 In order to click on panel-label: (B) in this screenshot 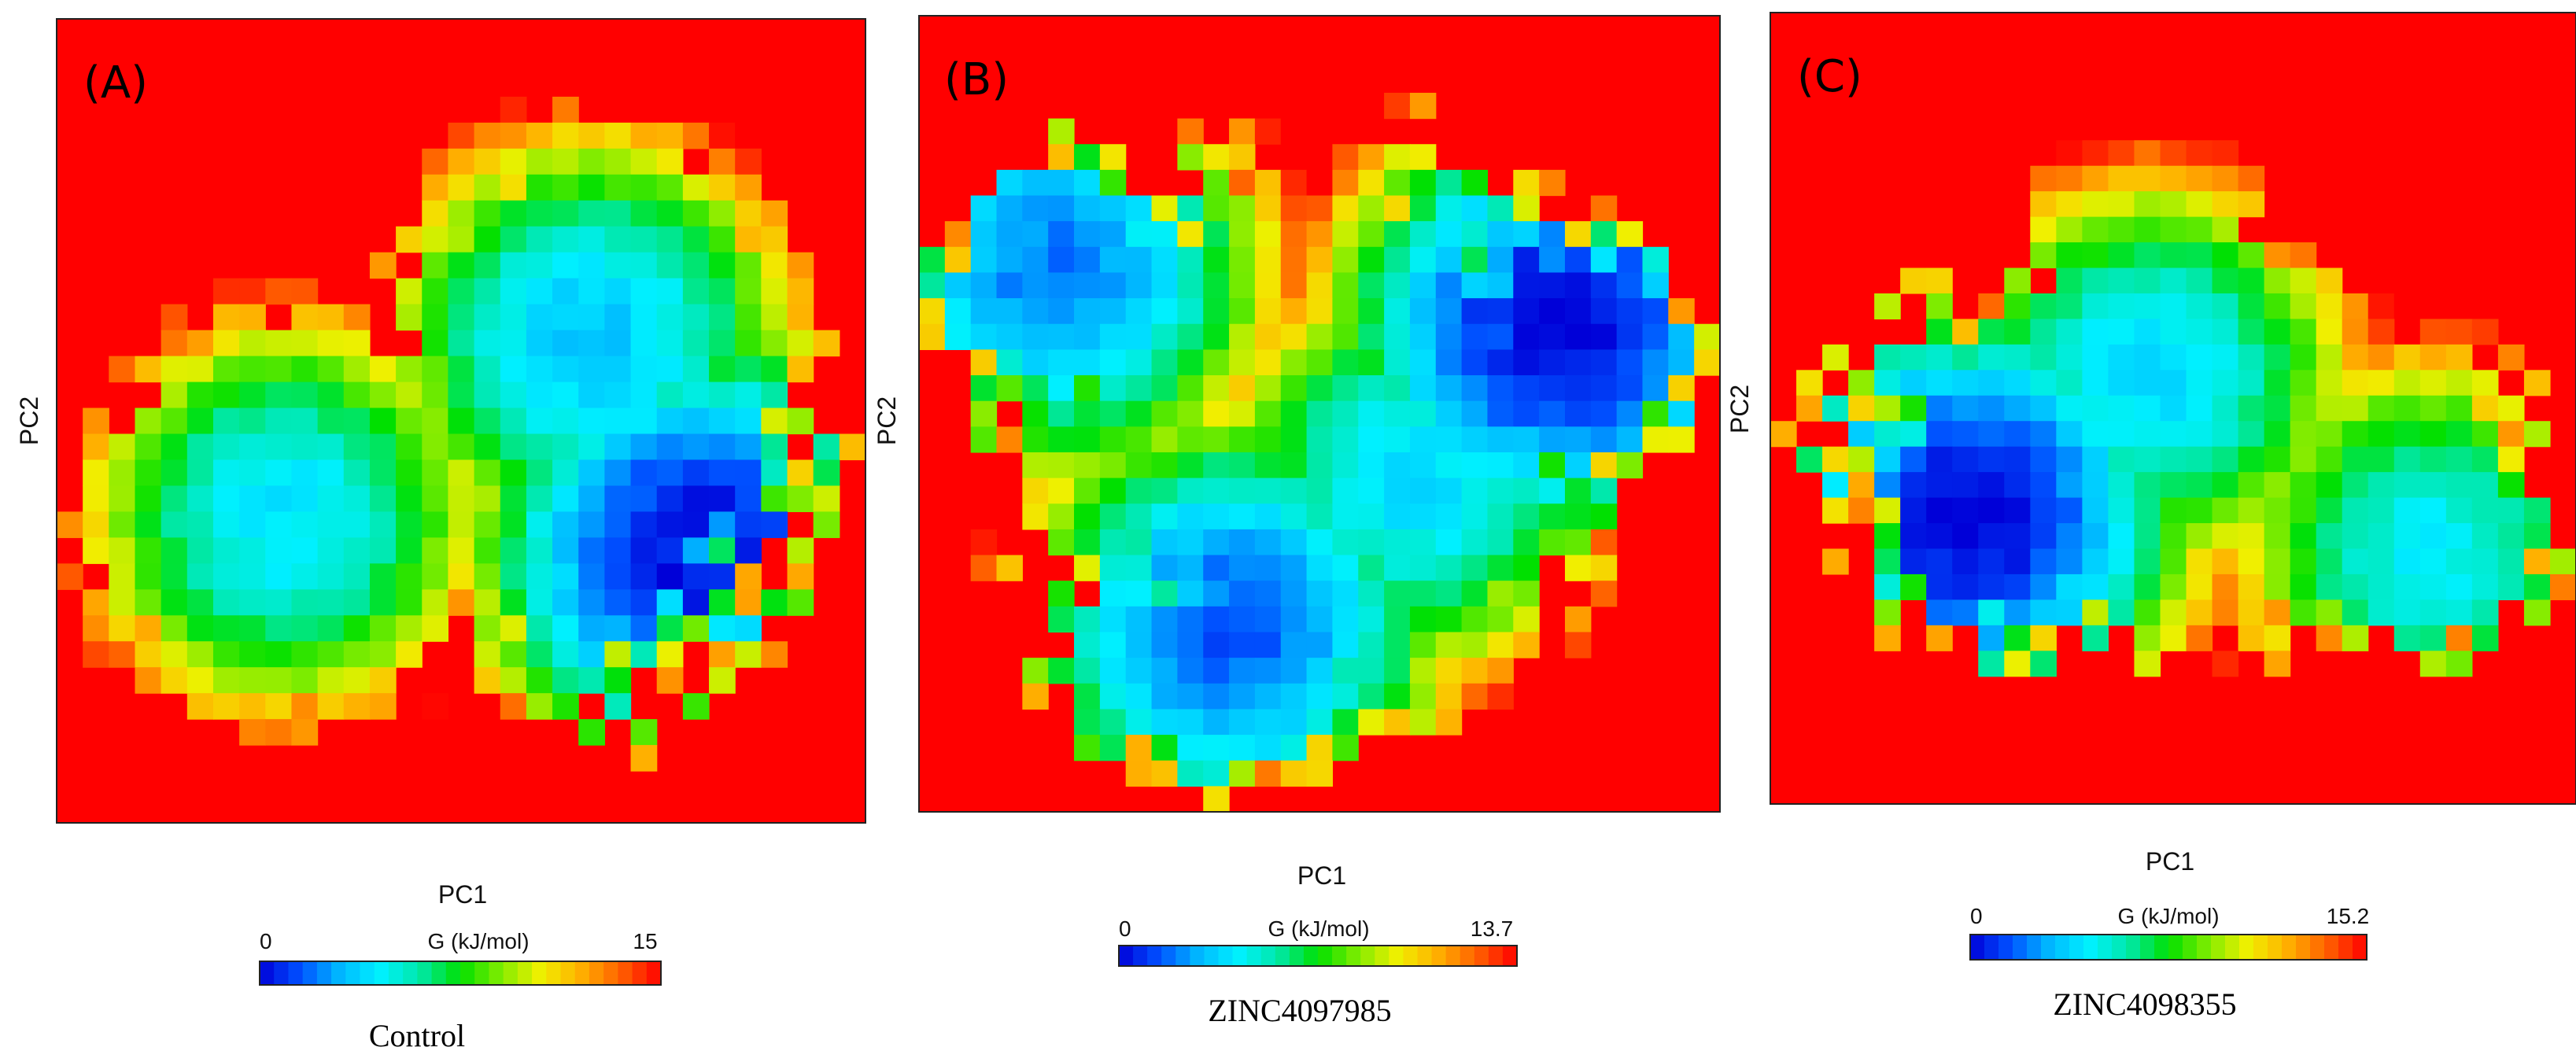, I will do `click(976, 79)`.